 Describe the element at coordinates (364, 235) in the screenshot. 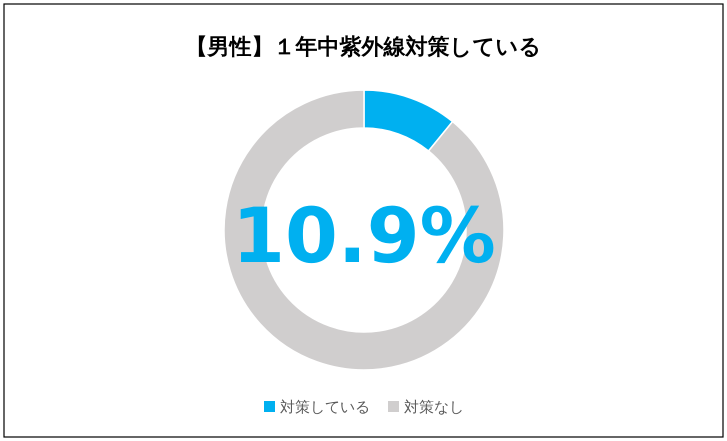

I see `annotation: 10.9%` at that location.